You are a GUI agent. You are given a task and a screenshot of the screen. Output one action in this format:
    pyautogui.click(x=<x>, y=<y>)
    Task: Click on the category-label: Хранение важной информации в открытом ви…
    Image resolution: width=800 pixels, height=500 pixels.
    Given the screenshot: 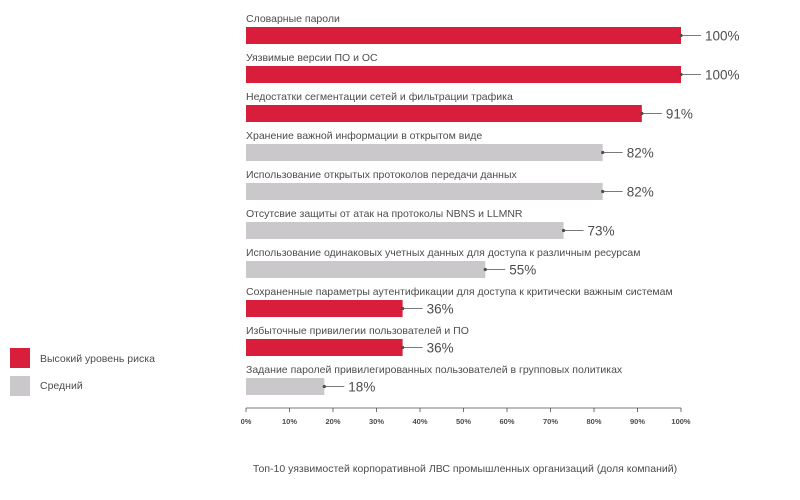 What is the action you would take?
    pyautogui.click(x=364, y=136)
    